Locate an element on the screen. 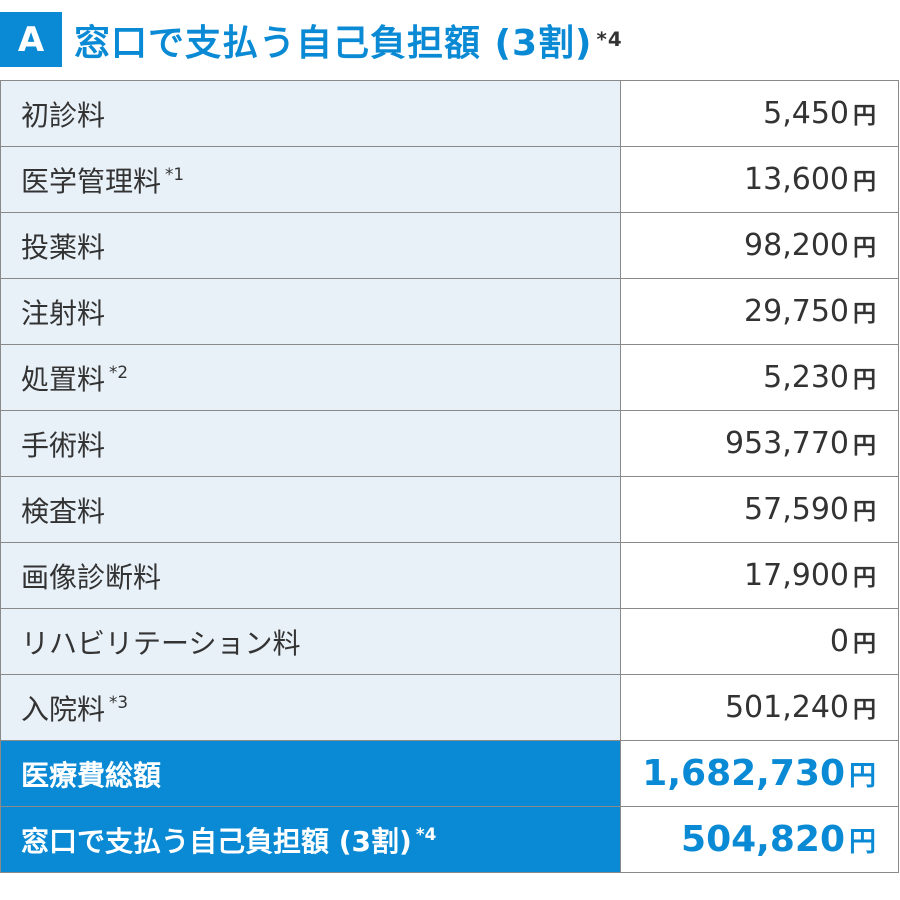 This screenshot has height=900, width=900. fee-label: 医学管理料 *1 is located at coordinates (103, 181).